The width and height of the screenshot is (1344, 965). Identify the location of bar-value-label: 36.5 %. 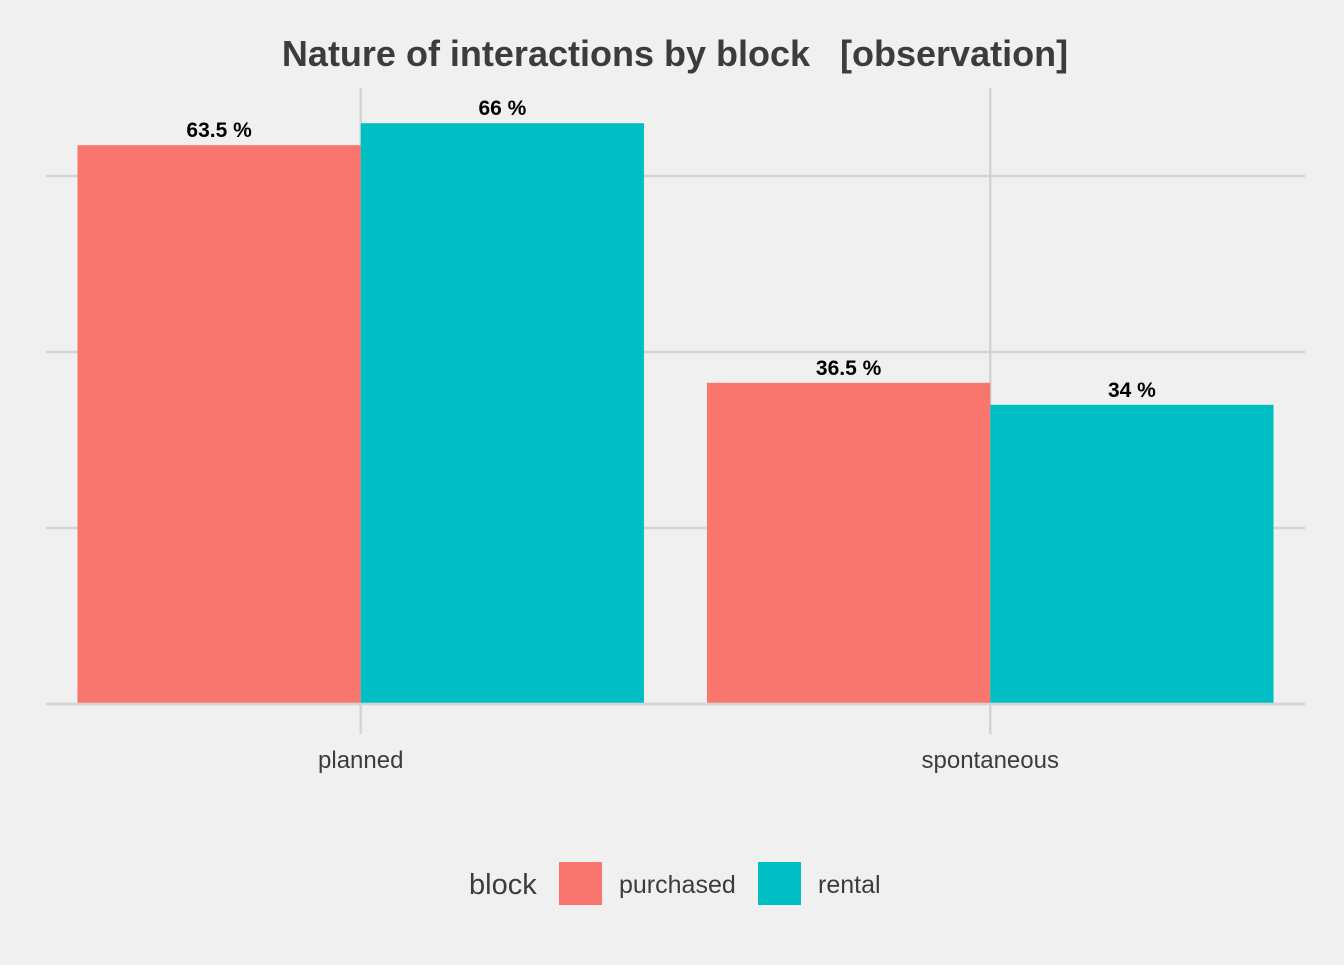
(849, 368).